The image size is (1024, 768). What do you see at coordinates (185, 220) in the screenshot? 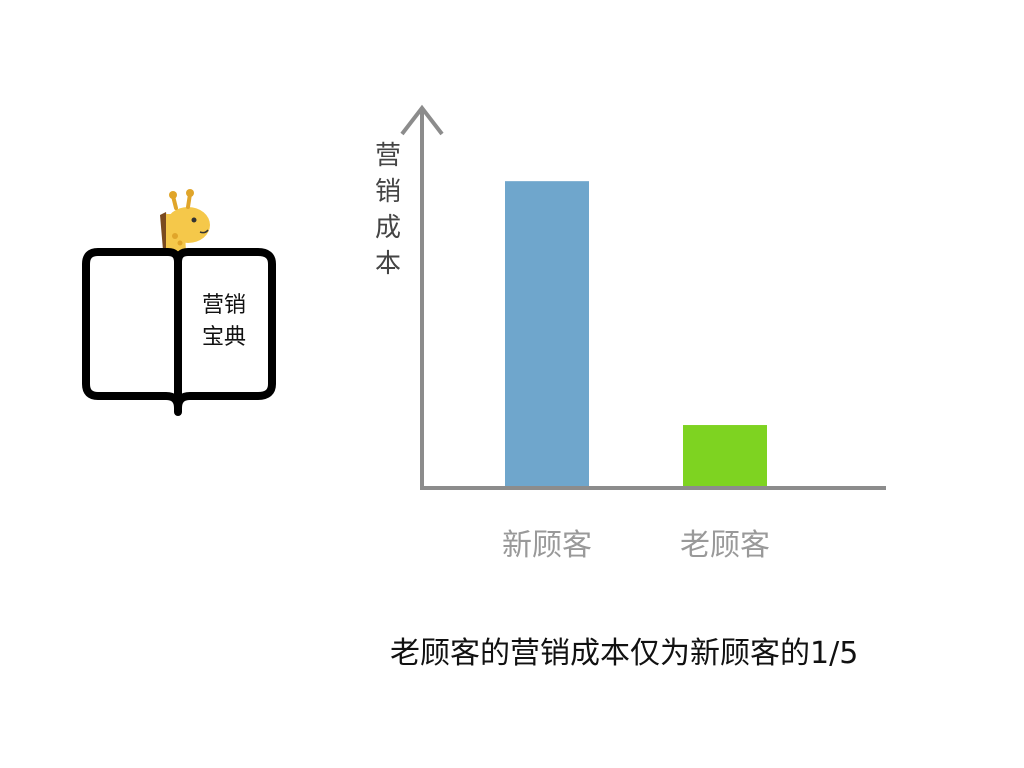
I see `giraffe-icon` at bounding box center [185, 220].